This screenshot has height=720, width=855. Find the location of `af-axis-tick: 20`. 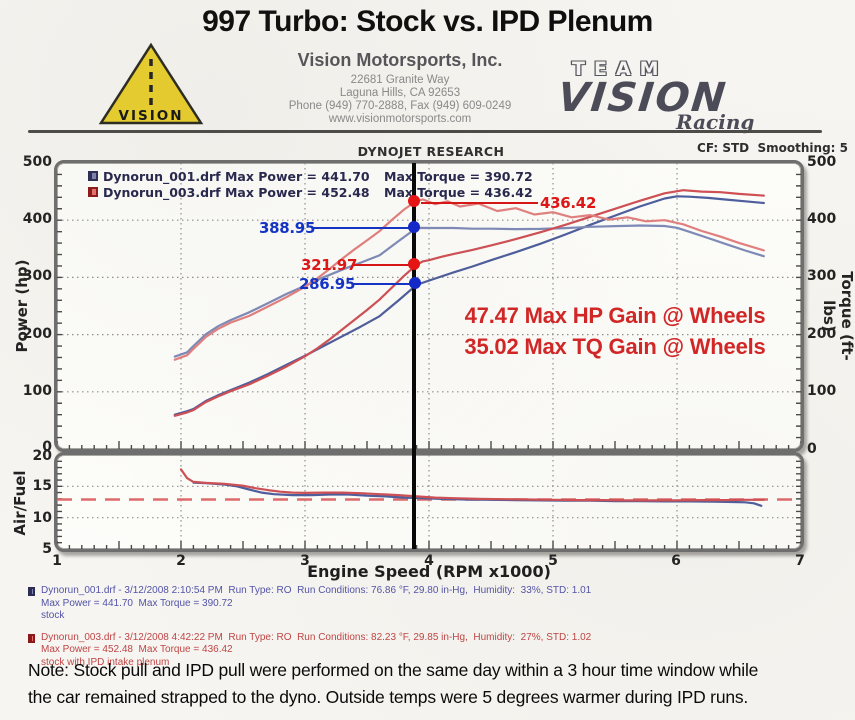

af-axis-tick: 20 is located at coordinates (42, 456).